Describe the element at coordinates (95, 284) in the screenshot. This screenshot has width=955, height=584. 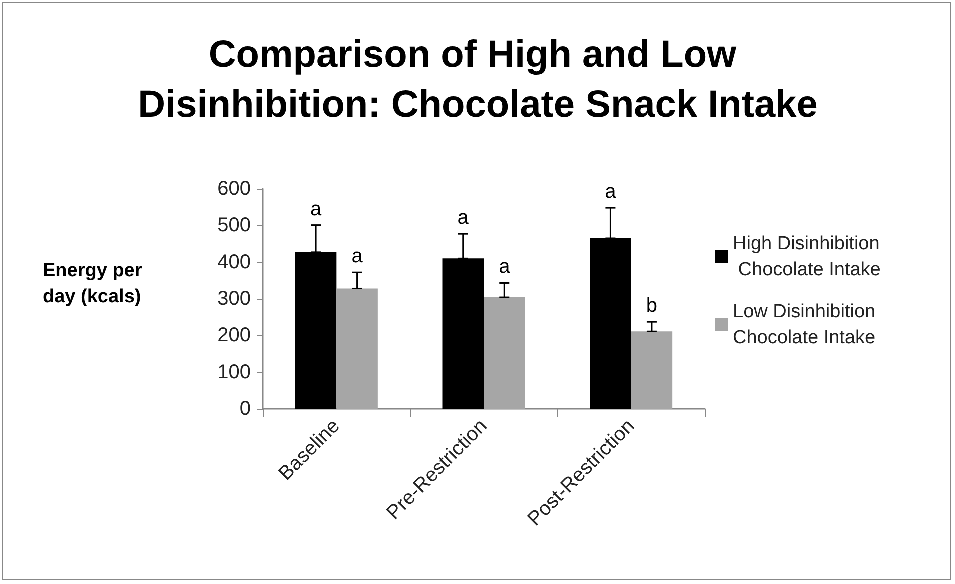
I see `y-axis-title: Energy per day (kcals)` at that location.